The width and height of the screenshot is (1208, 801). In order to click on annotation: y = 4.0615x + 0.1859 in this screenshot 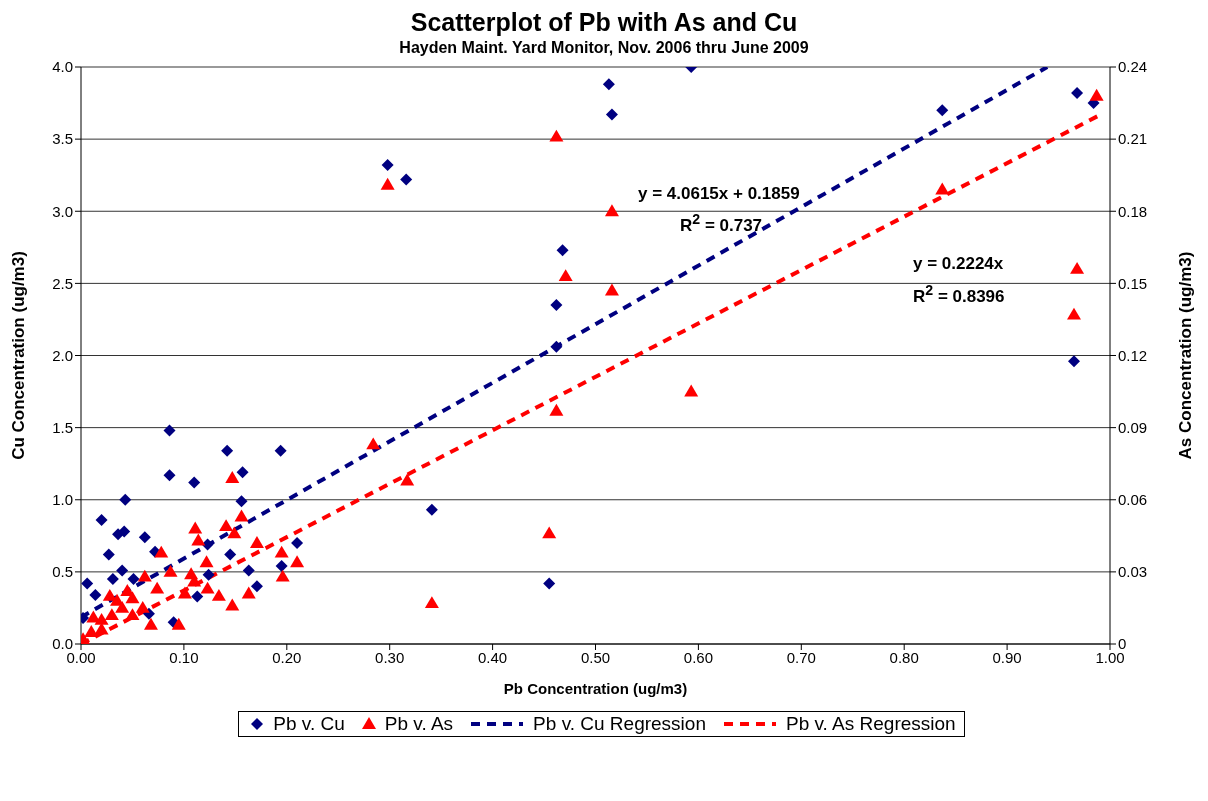, I will do `click(719, 194)`.